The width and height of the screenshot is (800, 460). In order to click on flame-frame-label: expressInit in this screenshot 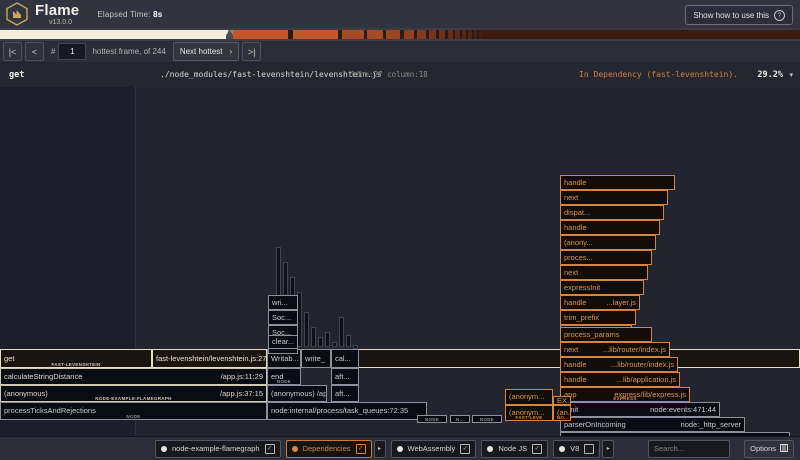, I will do `click(580, 288)`.